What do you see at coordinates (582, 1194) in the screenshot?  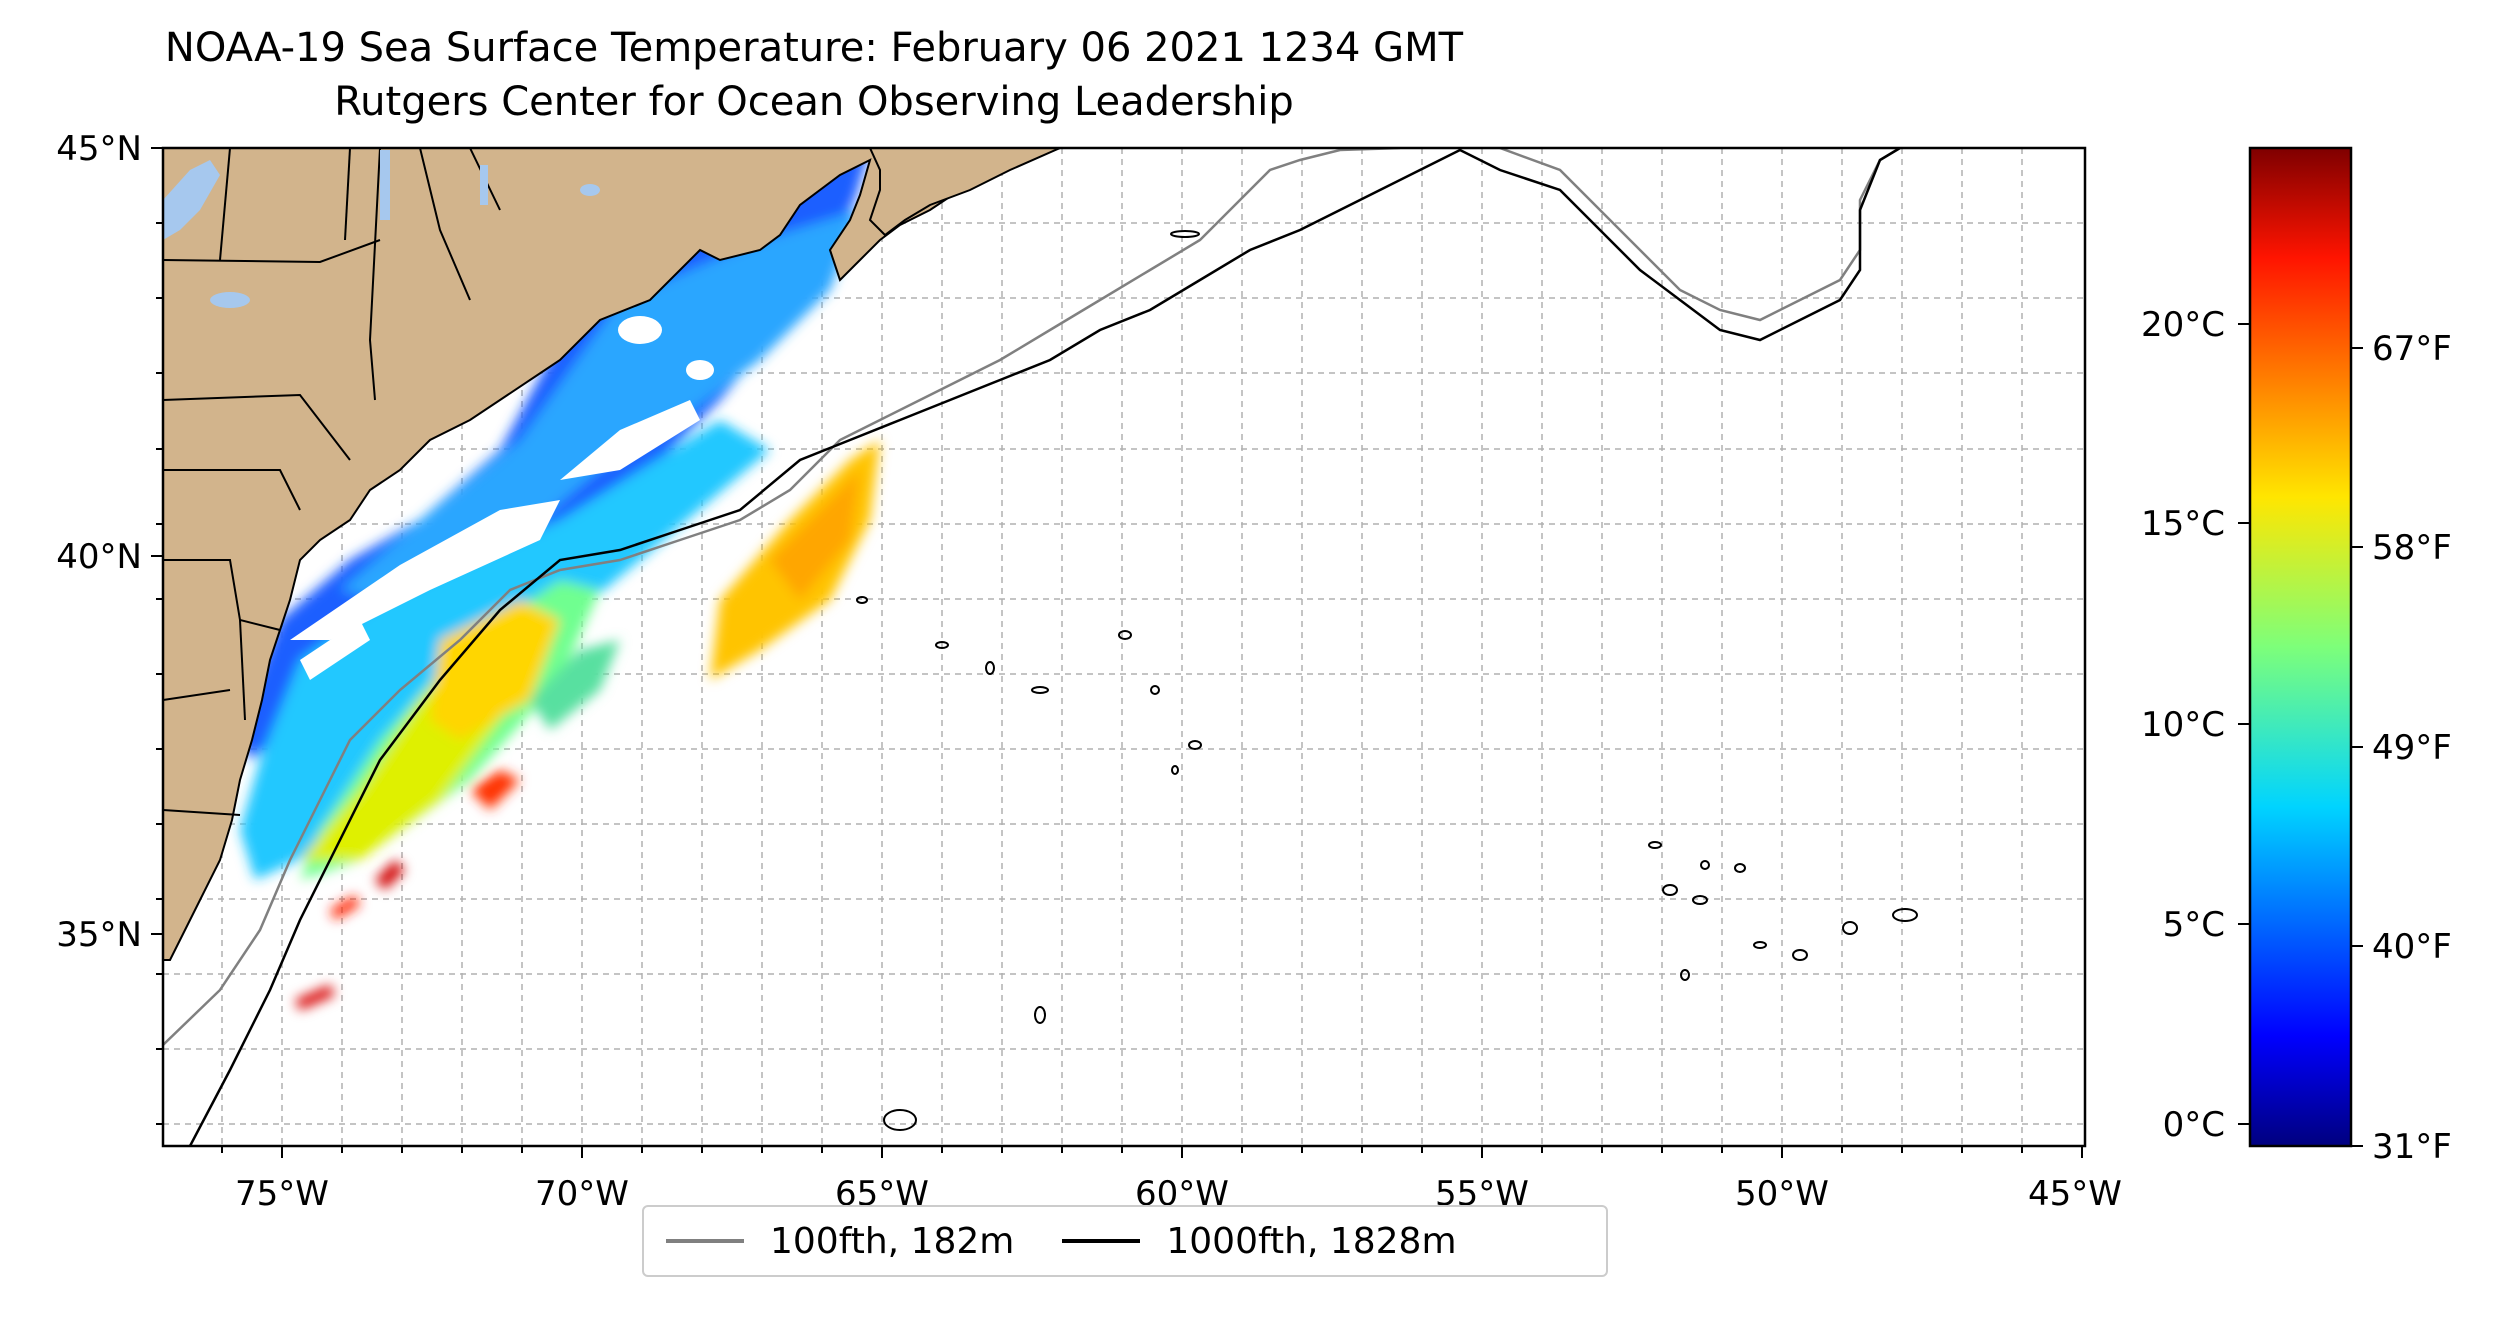 I see `lon-tick-label: 70°W` at bounding box center [582, 1194].